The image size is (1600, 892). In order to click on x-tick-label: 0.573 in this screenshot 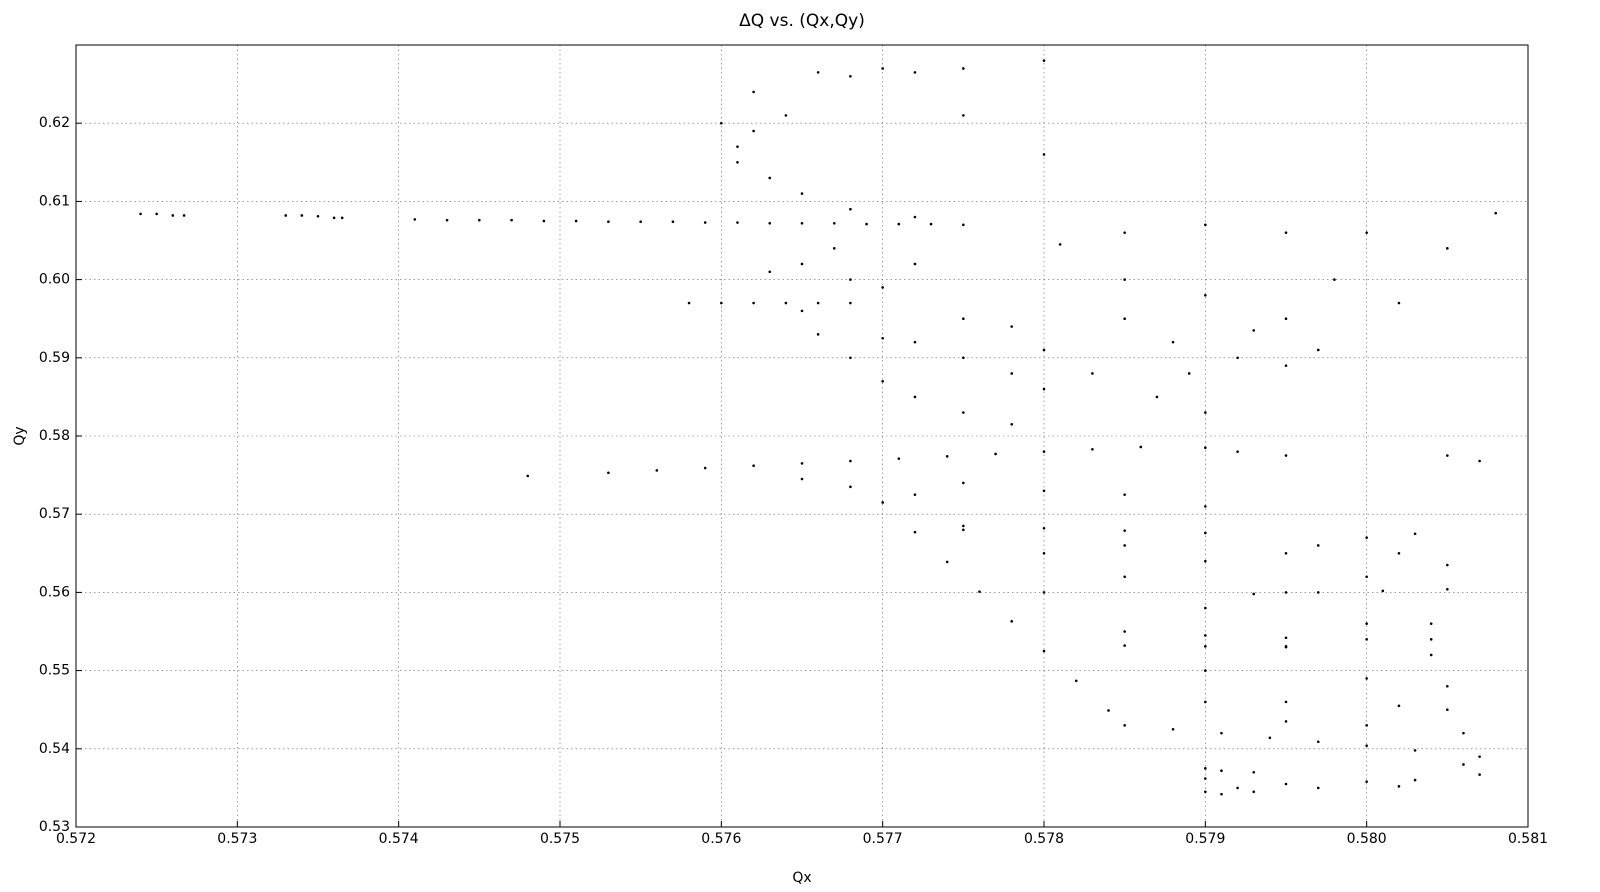, I will do `click(237, 839)`.